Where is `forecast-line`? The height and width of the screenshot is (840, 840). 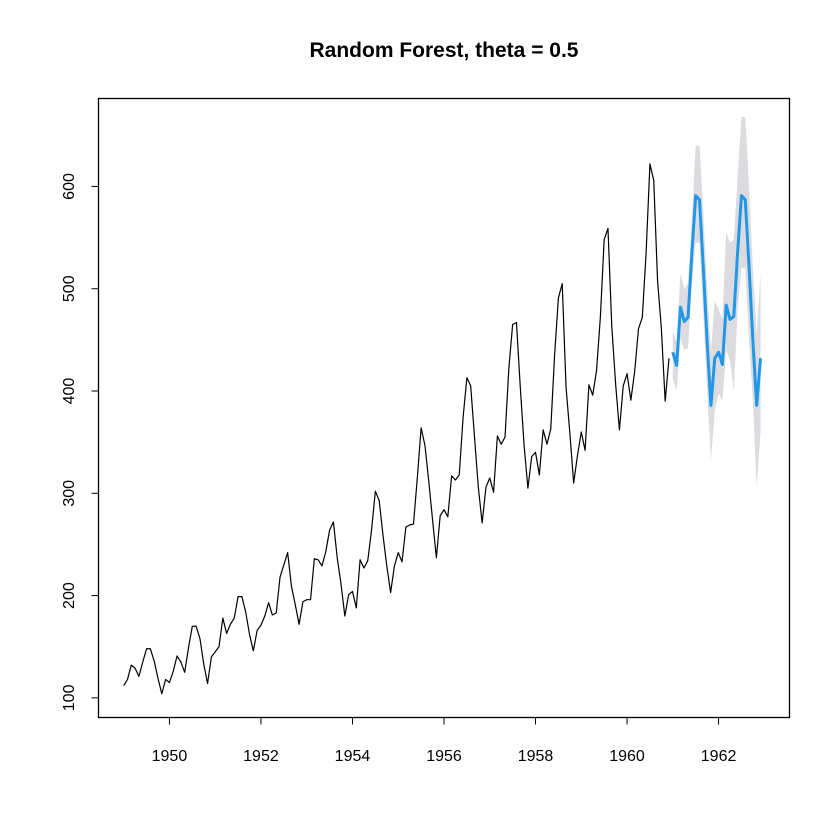
forecast-line is located at coordinates (717, 300).